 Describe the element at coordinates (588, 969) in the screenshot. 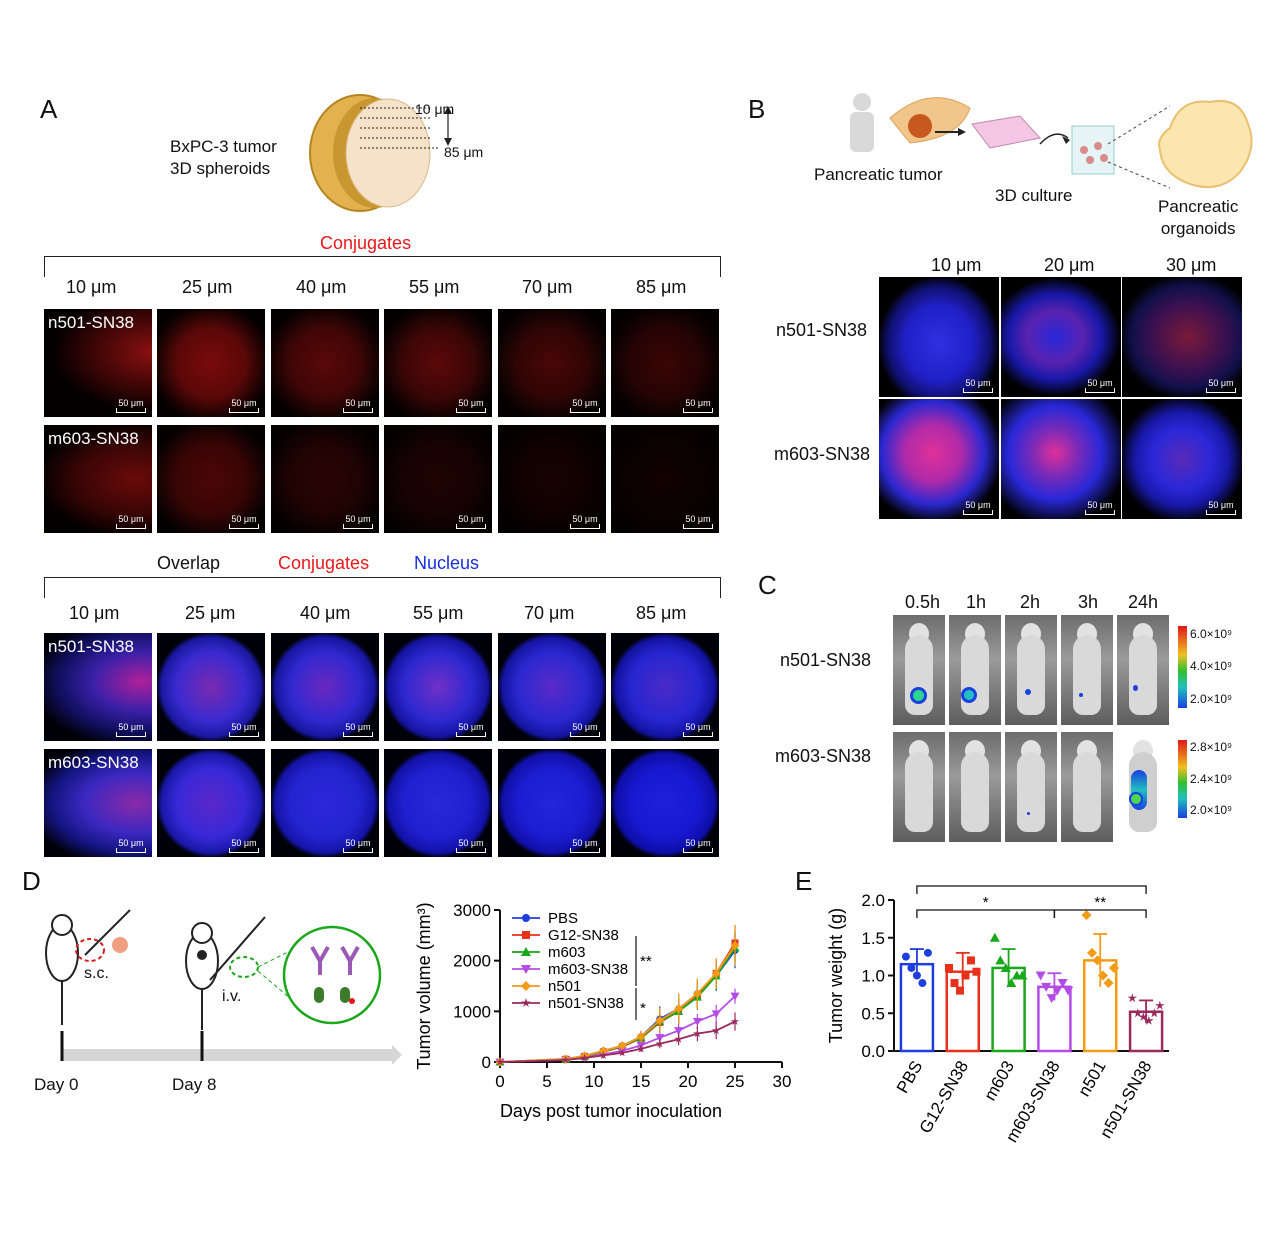

I see `legend-label: m603-SN38` at that location.